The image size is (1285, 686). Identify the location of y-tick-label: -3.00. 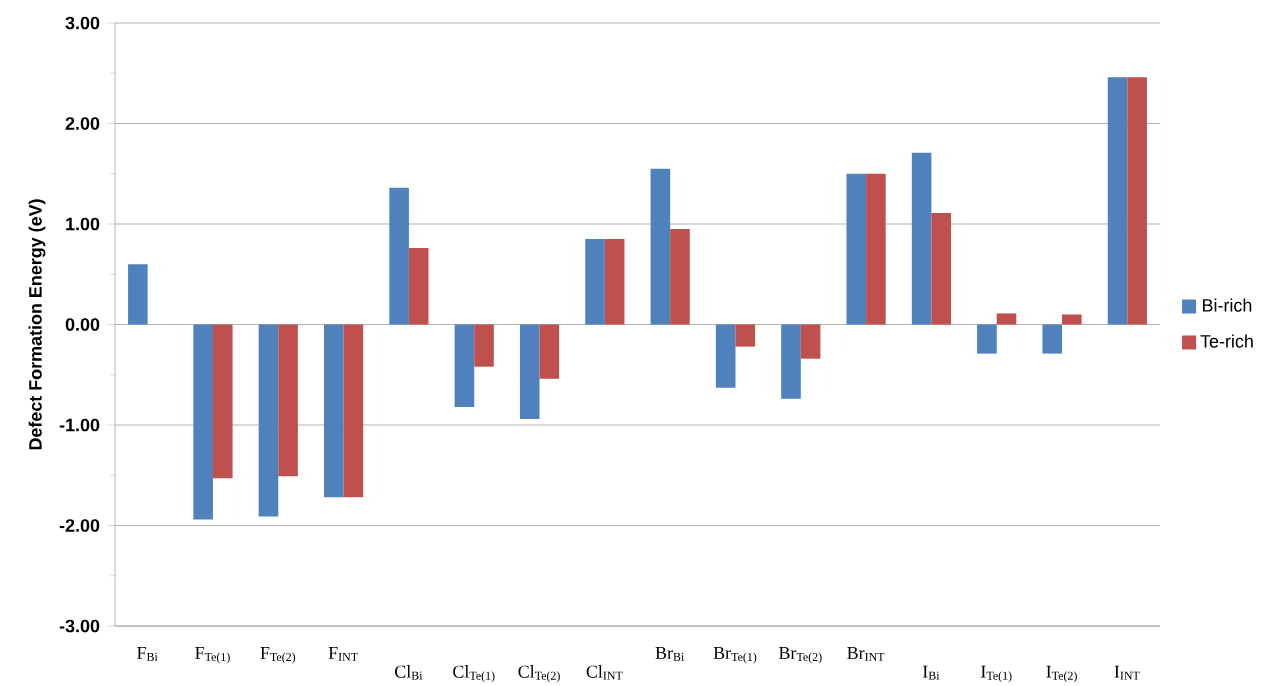
(79, 626).